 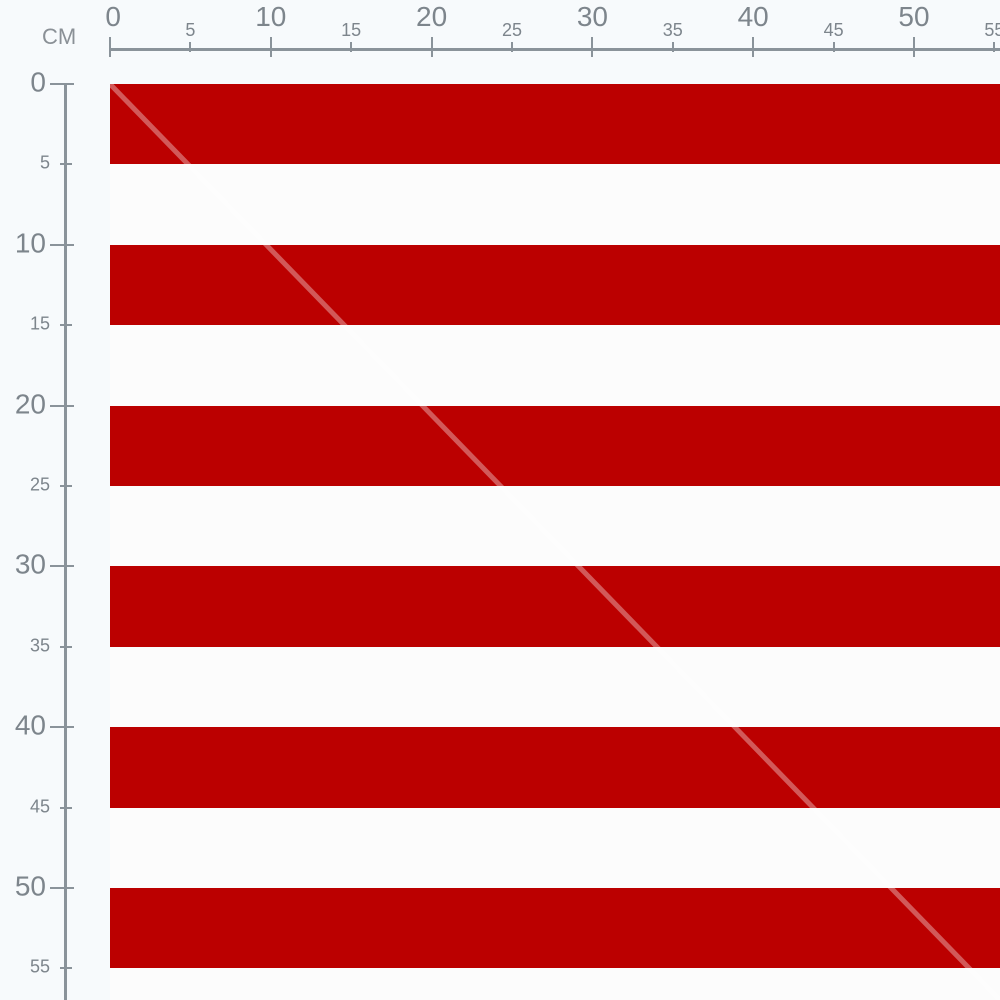 I want to click on left-ruler-line, so click(x=65, y=542).